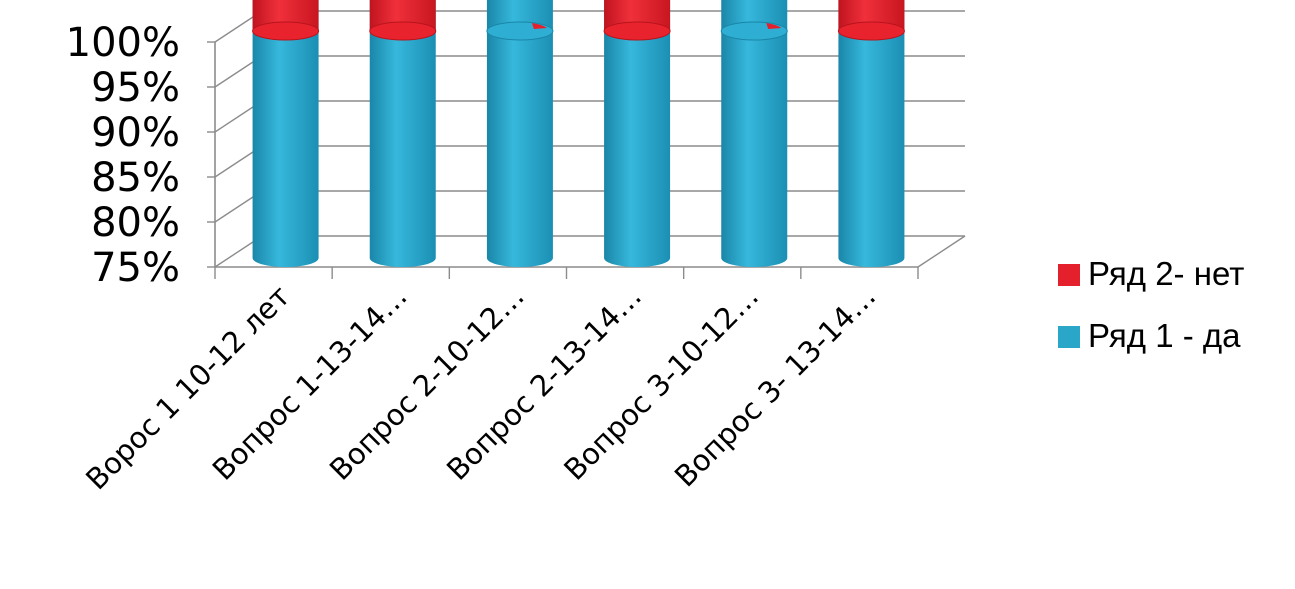 The image size is (1295, 589). What do you see at coordinates (187, 387) in the screenshot?
I see `x-tick-label: Ворос 1 10-12 лет` at bounding box center [187, 387].